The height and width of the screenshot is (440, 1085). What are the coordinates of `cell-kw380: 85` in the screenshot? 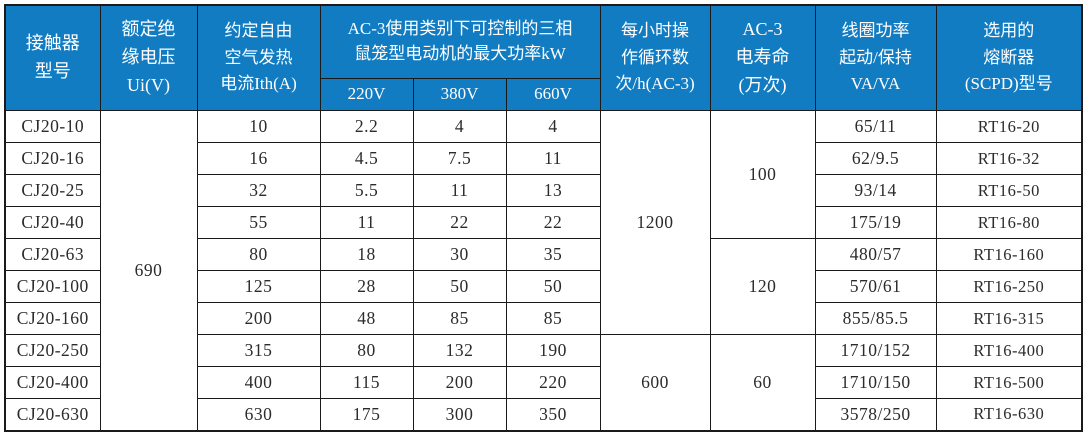 It's located at (459, 318).